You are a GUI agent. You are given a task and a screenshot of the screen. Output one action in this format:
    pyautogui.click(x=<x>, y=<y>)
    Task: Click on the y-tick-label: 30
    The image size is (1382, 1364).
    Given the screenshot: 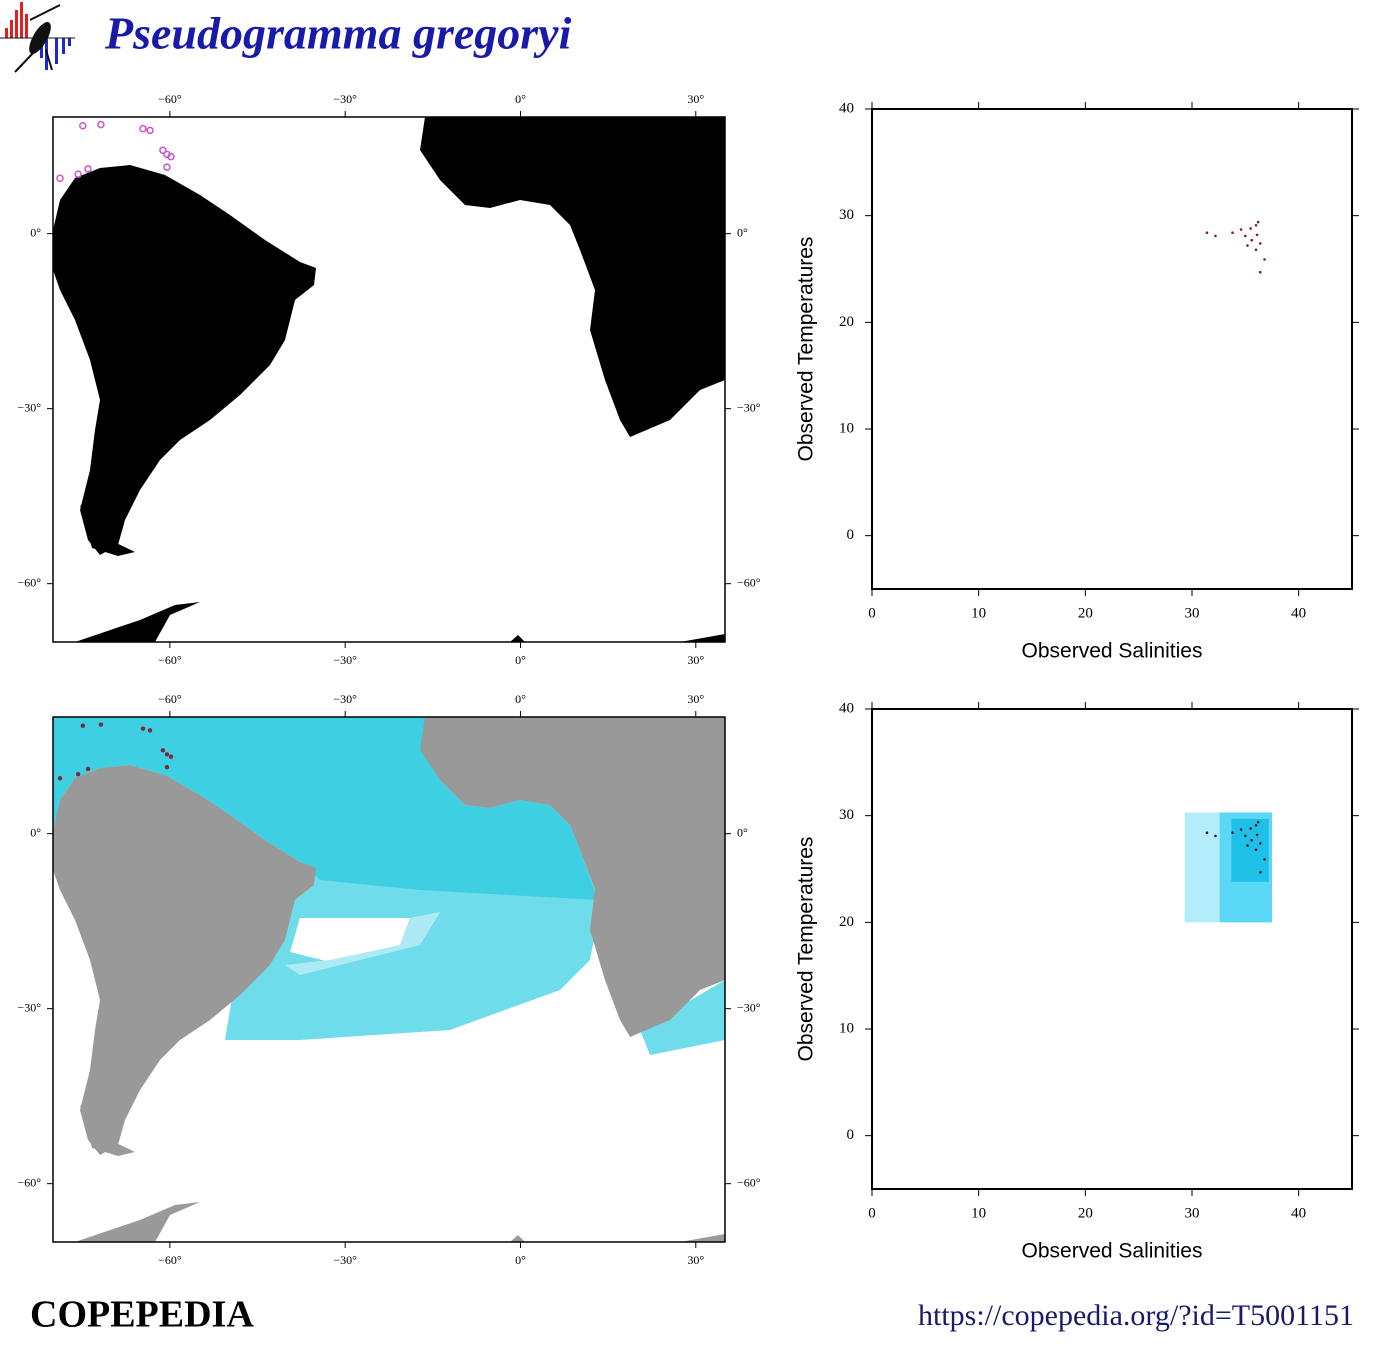 What is the action you would take?
    pyautogui.click(x=846, y=215)
    